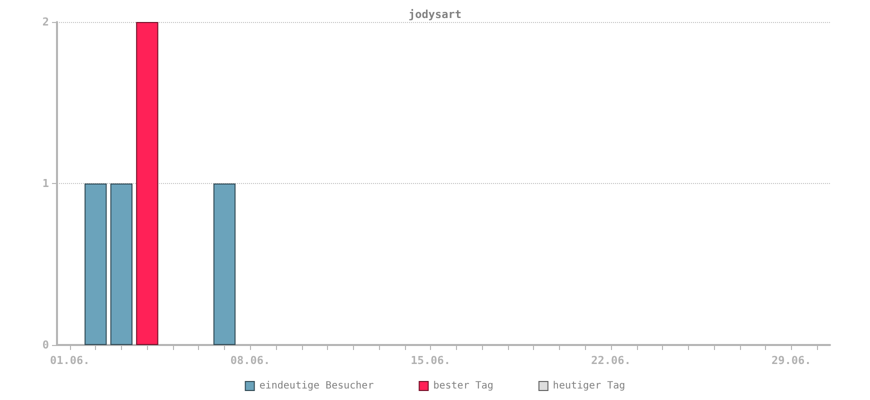 The height and width of the screenshot is (400, 870). I want to click on x-tick-label: 15.06., so click(430, 360).